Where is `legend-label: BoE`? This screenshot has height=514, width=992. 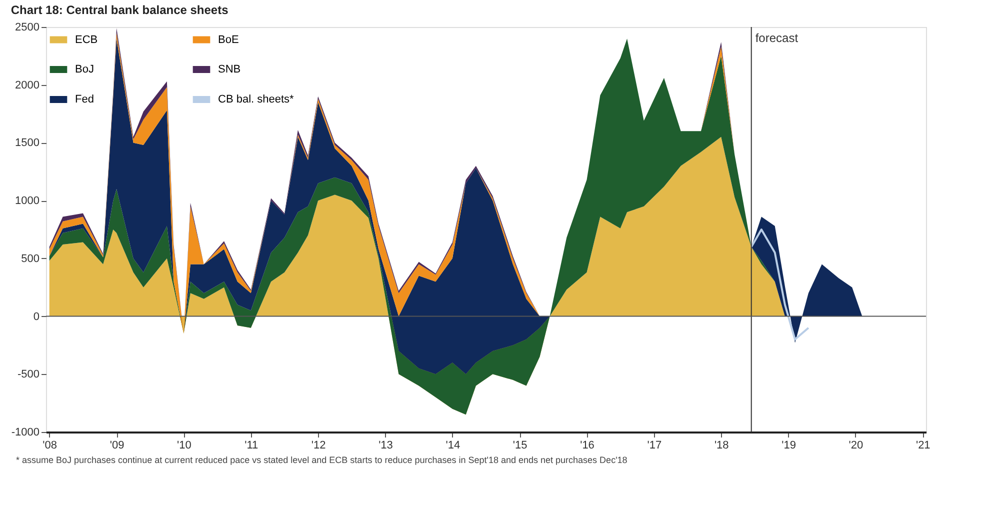
legend-label: BoE is located at coordinates (228, 40).